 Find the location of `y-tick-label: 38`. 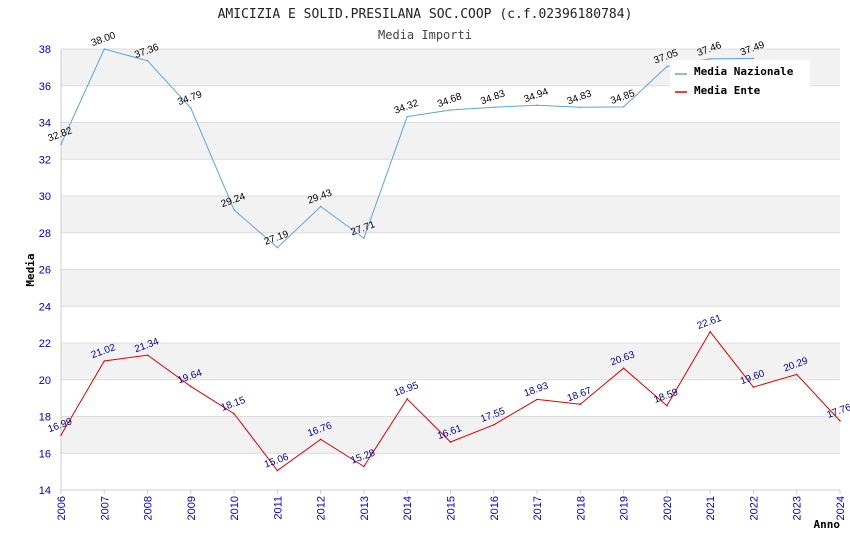

y-tick-label: 38 is located at coordinates (45, 50).